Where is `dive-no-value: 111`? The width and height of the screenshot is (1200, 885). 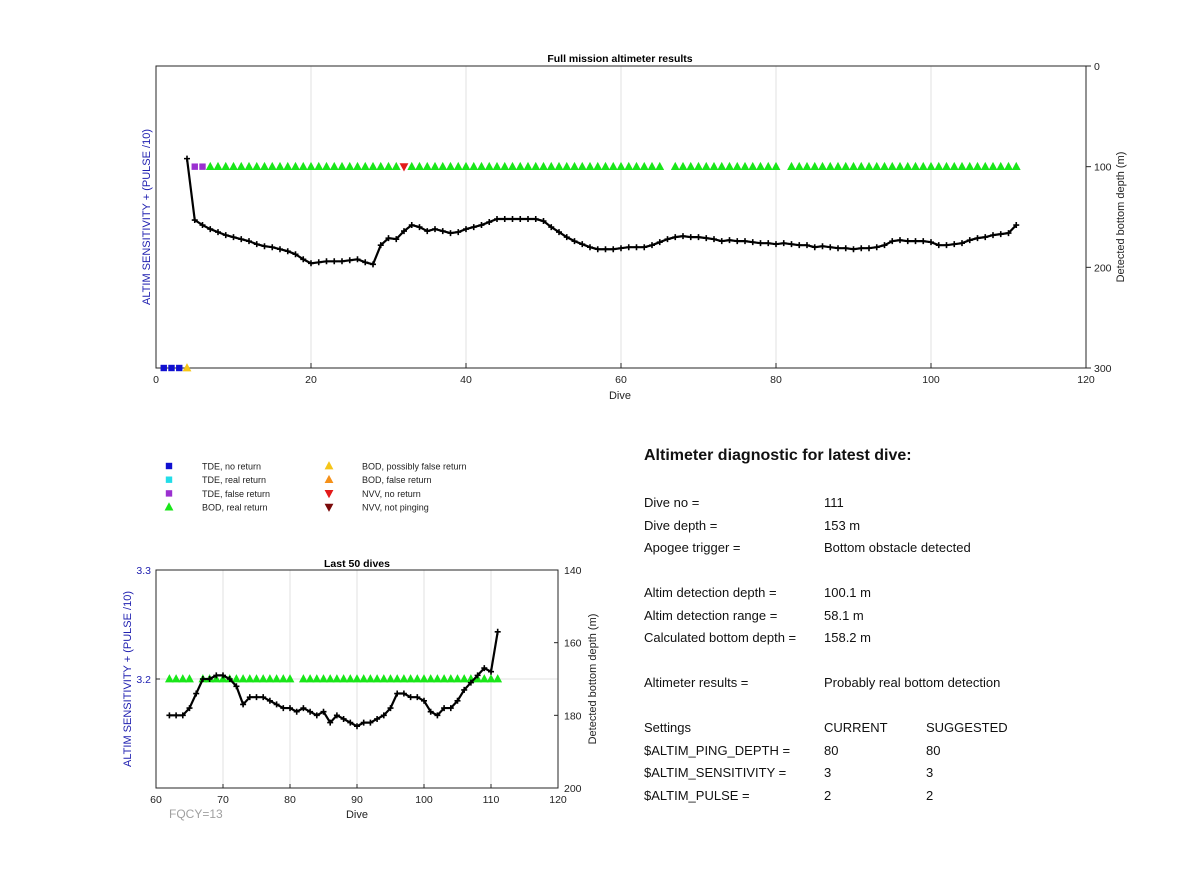 dive-no-value: 111 is located at coordinates (834, 502).